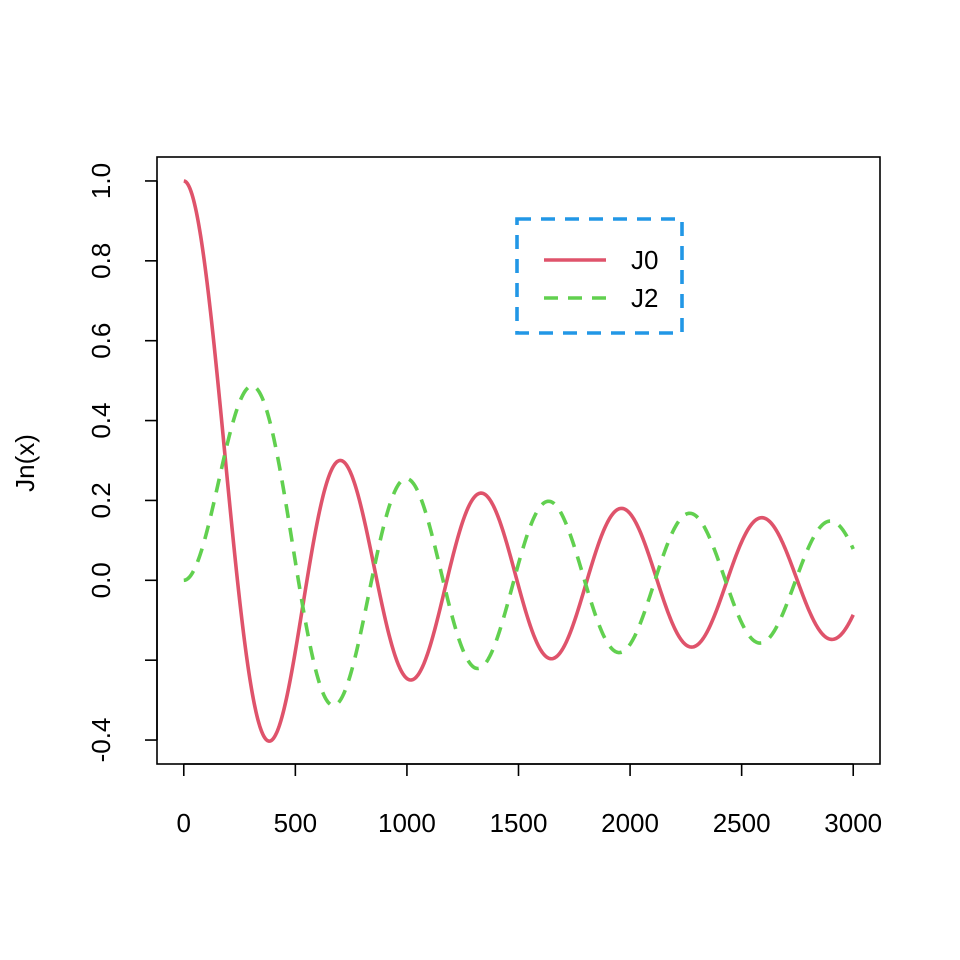 This screenshot has width=960, height=960. What do you see at coordinates (529, 800) in the screenshot?
I see `x-axis: 0 500 1000 1500 2000 2500 3000` at bounding box center [529, 800].